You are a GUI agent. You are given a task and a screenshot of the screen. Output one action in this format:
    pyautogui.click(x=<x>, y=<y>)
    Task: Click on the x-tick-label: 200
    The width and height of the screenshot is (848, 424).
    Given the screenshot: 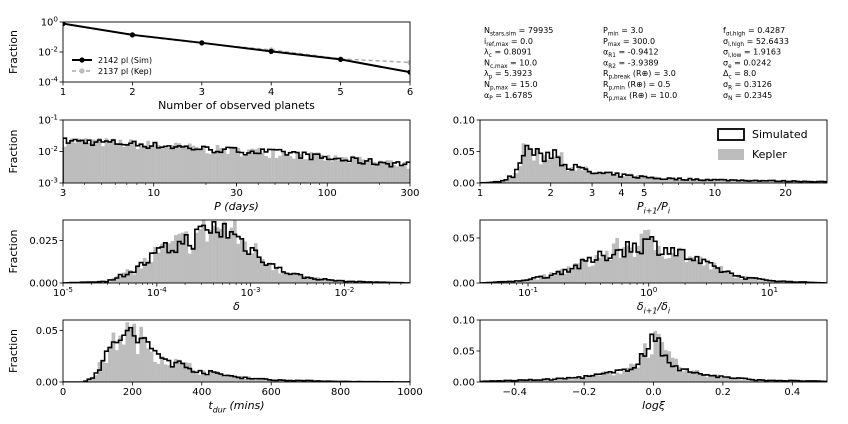 What is the action you would take?
    pyautogui.click(x=132, y=392)
    